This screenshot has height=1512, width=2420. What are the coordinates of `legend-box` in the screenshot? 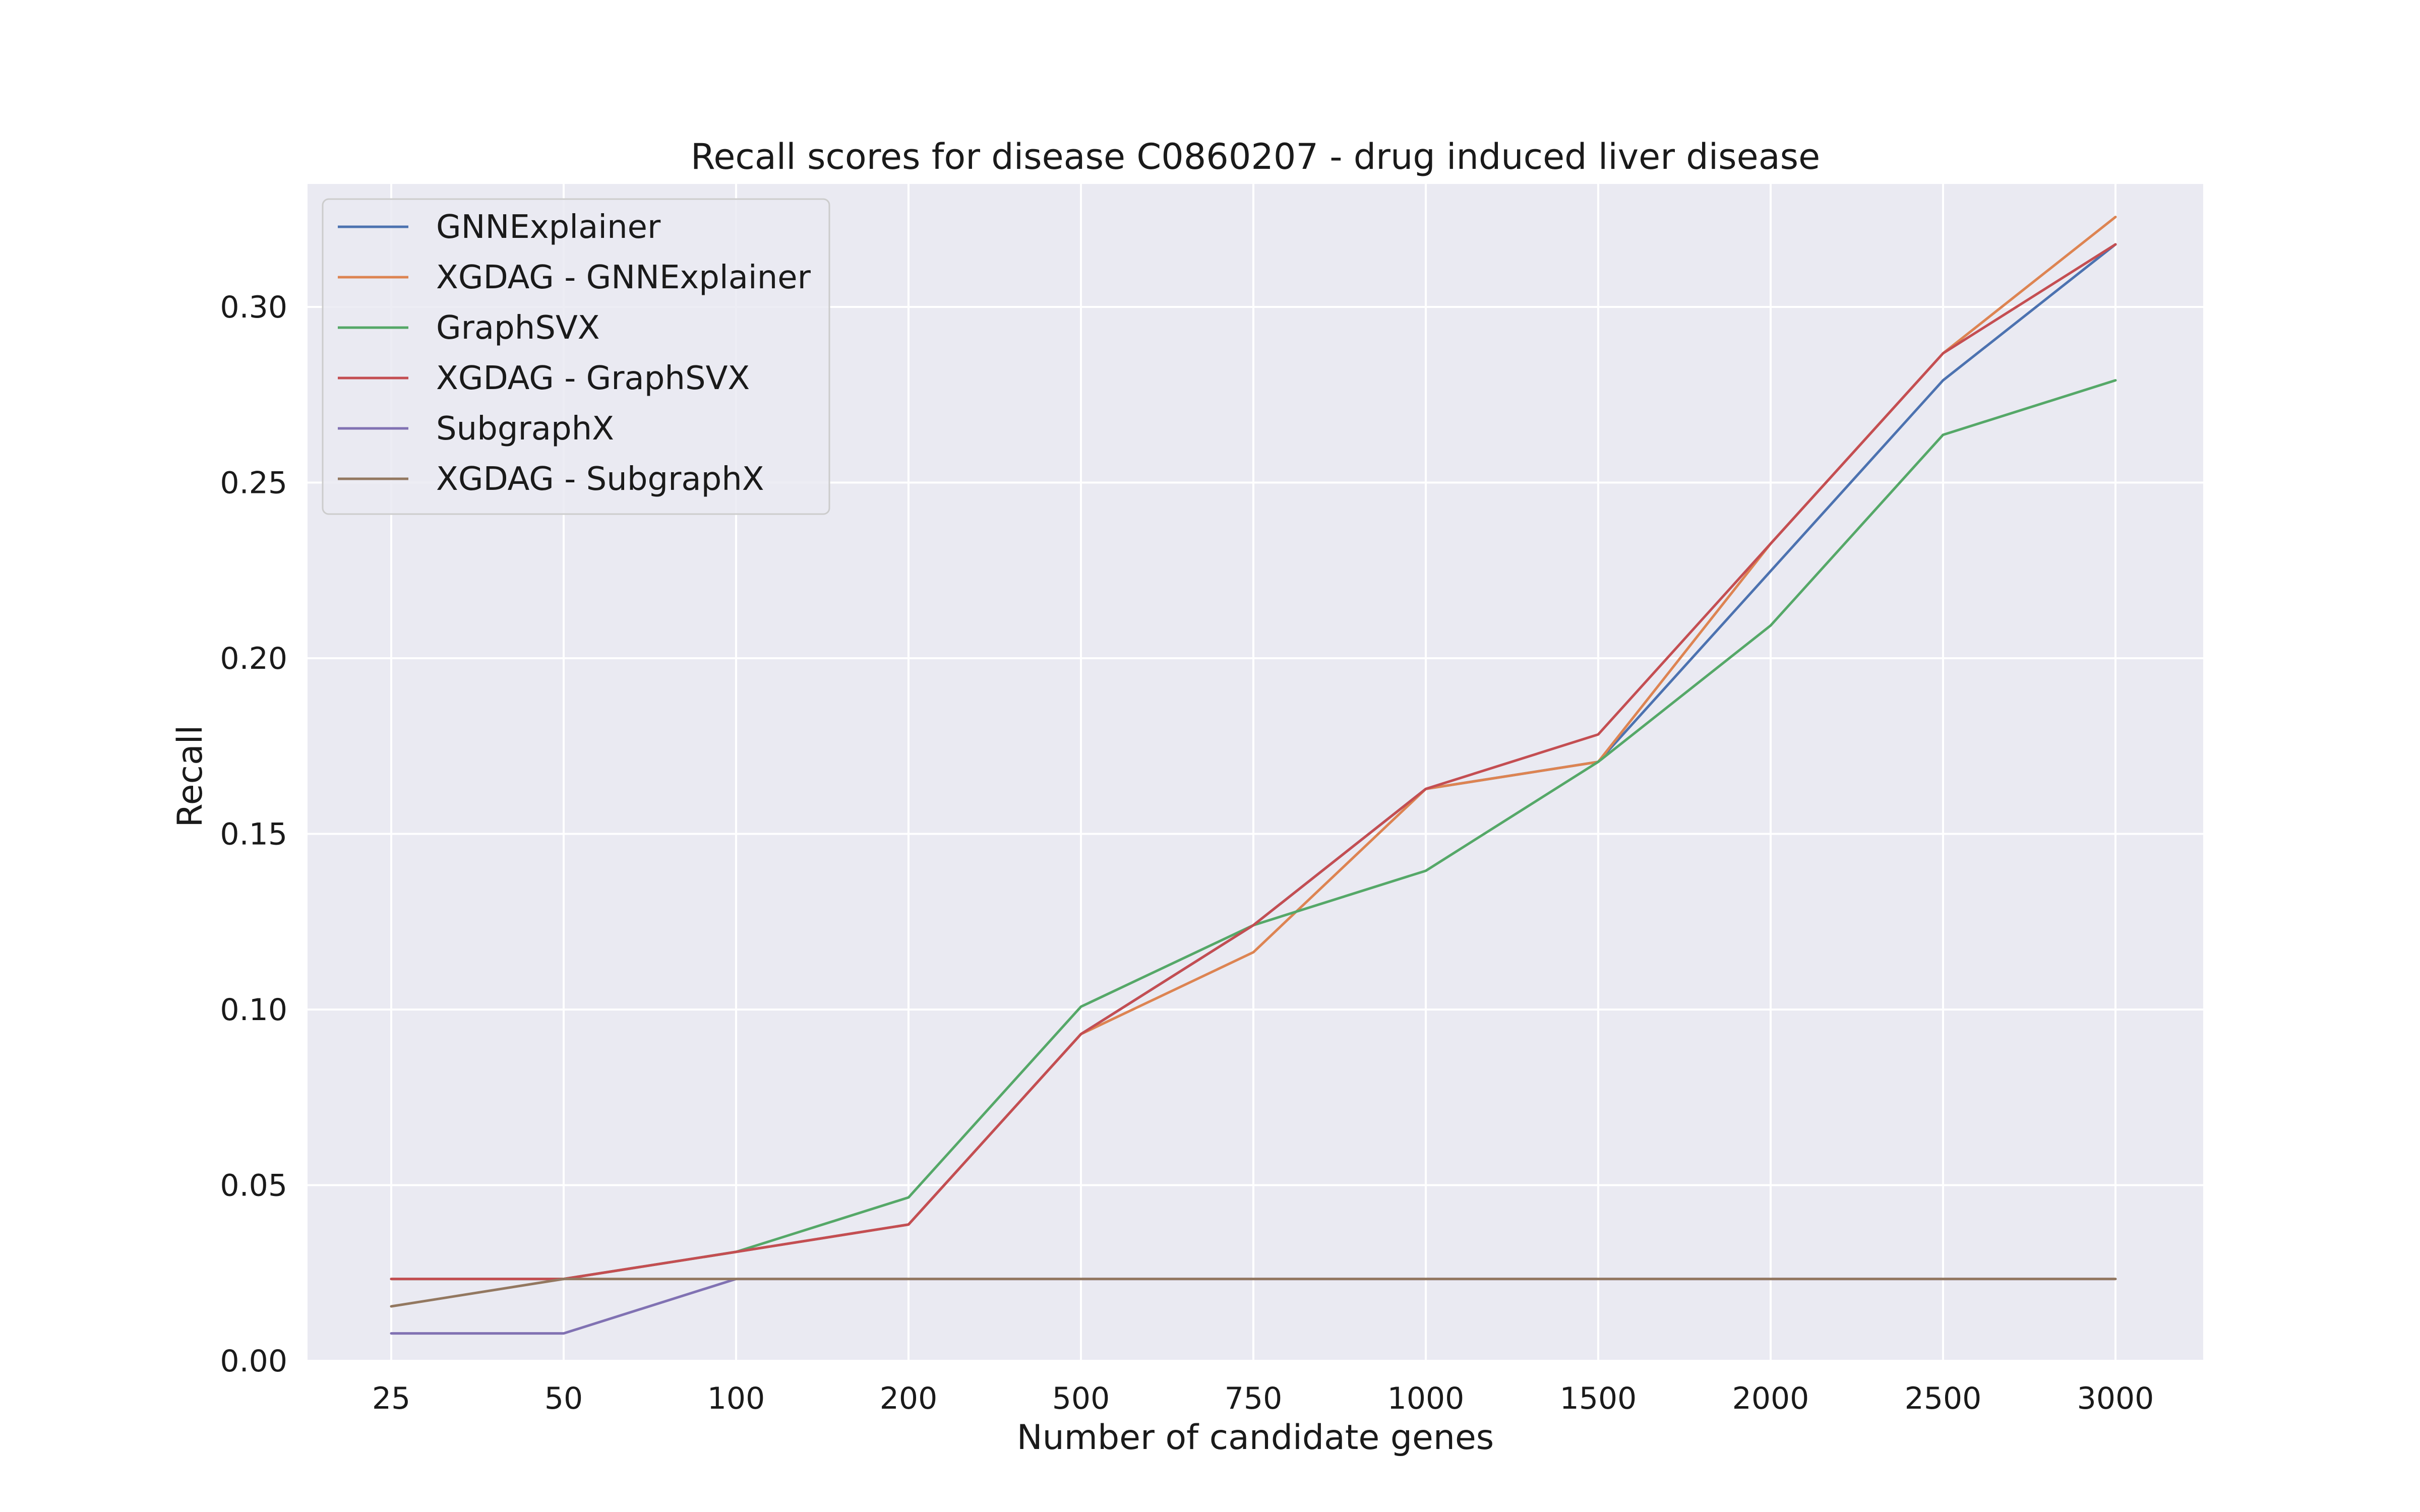 It's located at (576, 356).